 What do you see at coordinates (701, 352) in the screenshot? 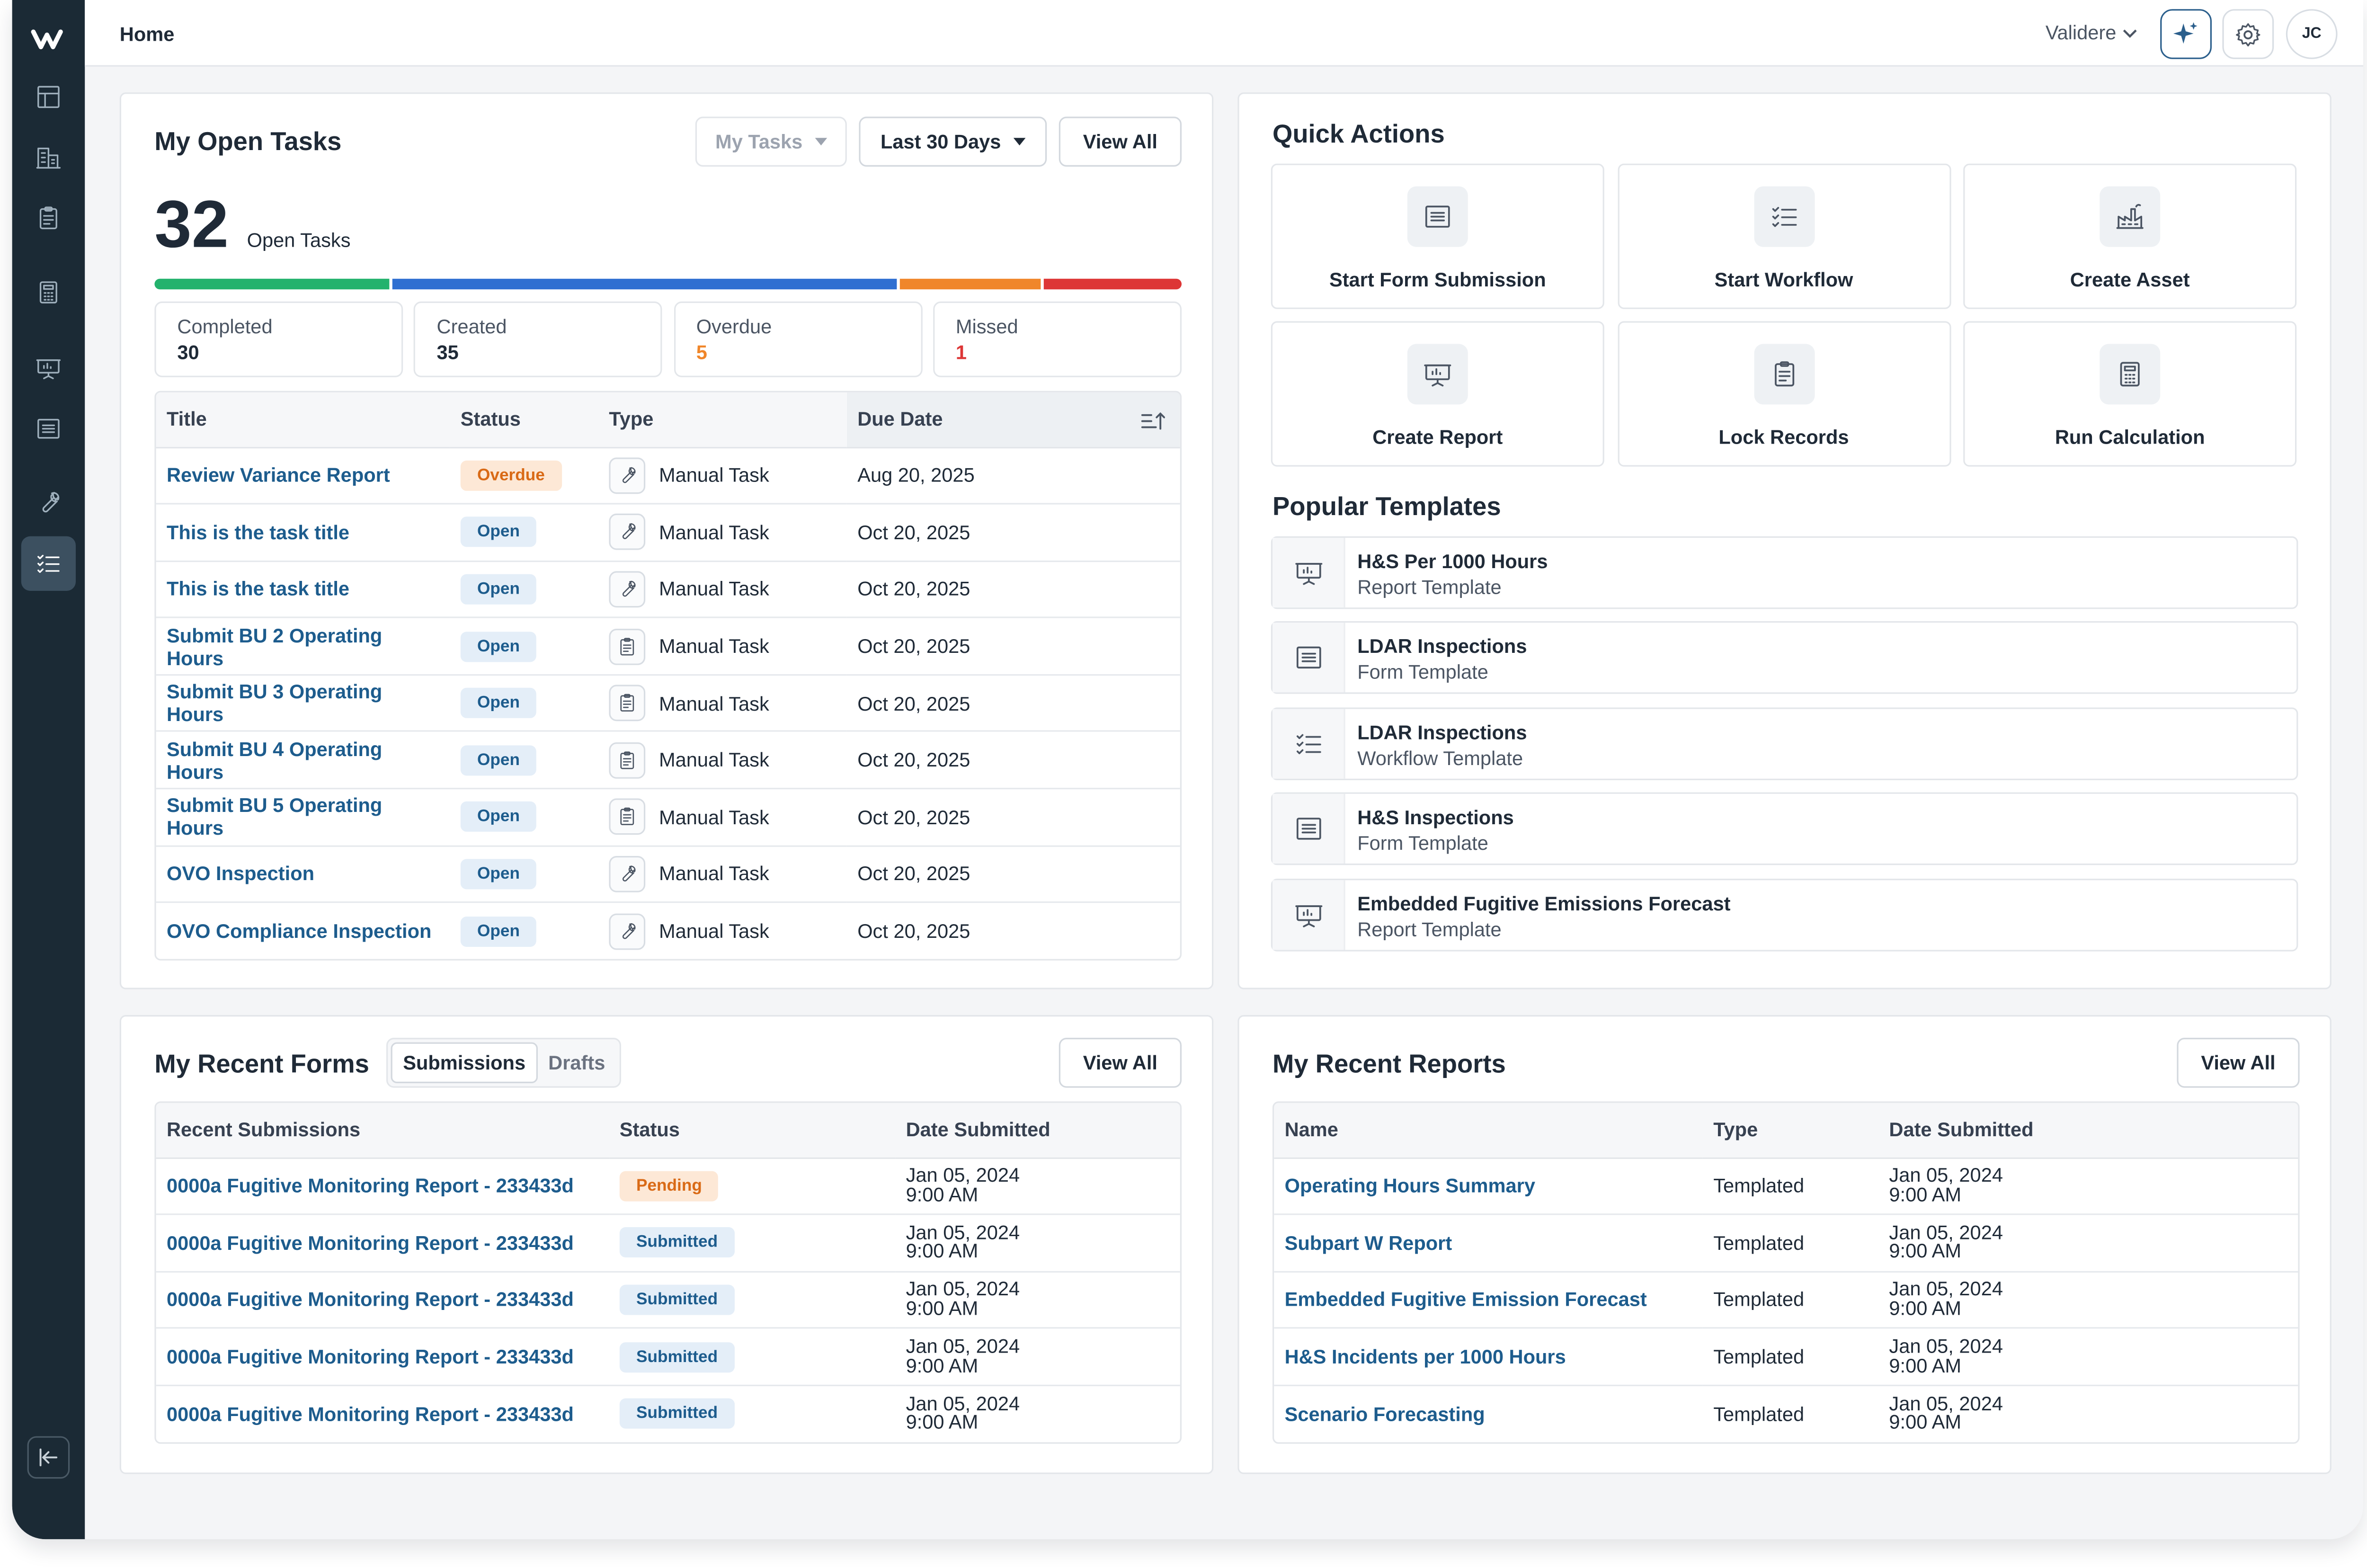
I see `stat-value: 5` at bounding box center [701, 352].